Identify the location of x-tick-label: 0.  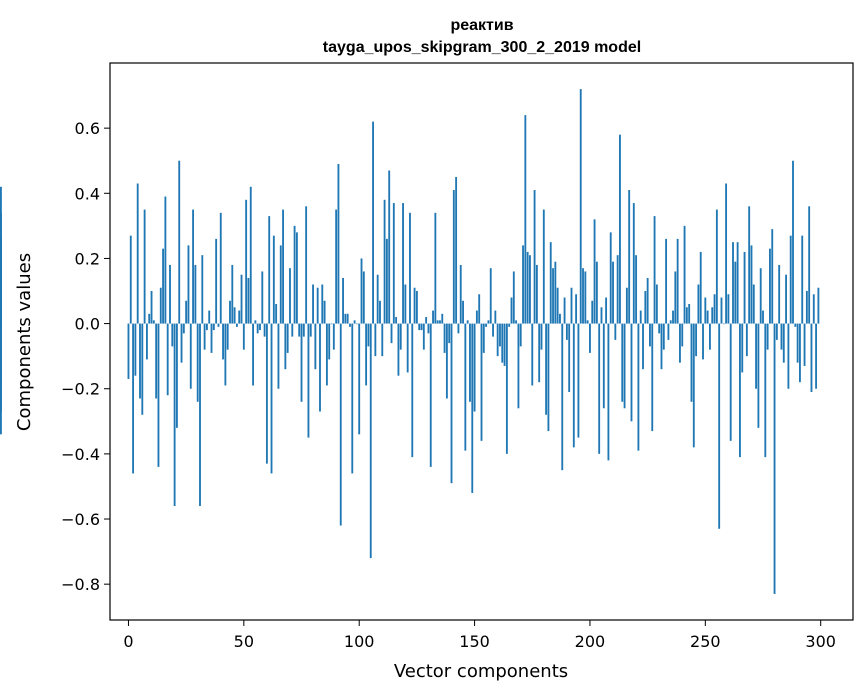
(128, 641).